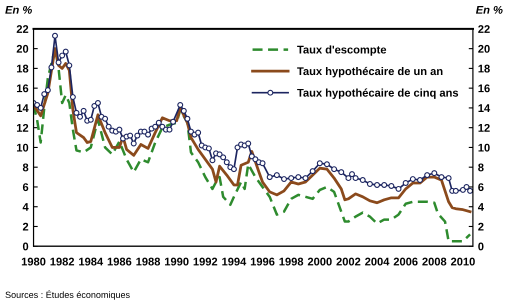 This screenshot has width=508, height=304. What do you see at coordinates (23, 108) in the screenshot?
I see `y-tick-label: 14` at bounding box center [23, 108].